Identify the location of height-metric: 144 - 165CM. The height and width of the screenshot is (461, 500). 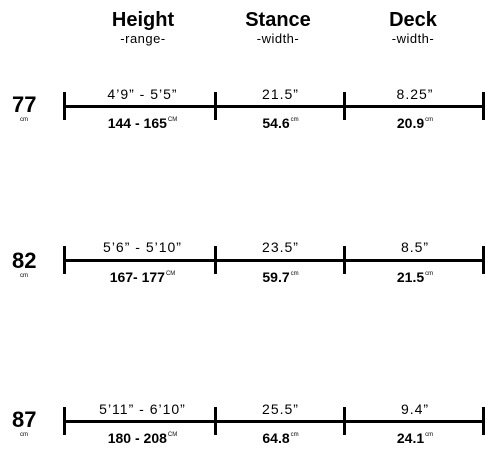
(142, 123).